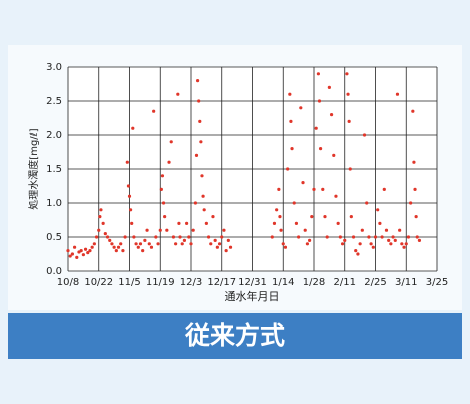 The image size is (470, 404). Describe the element at coordinates (314, 282) in the screenshot. I see `x-tick-label: 1/28` at that location.